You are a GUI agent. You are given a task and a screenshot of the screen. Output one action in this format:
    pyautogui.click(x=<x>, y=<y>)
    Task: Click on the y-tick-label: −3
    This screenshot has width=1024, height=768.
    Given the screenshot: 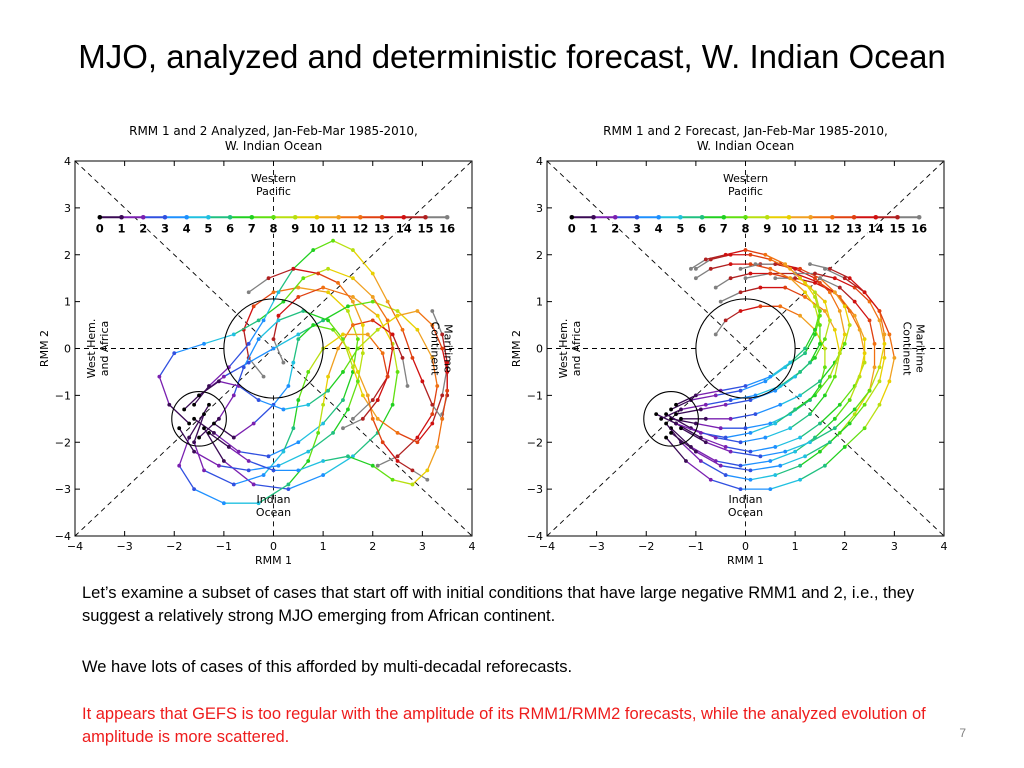 What is the action you would take?
    pyautogui.click(x=535, y=489)
    